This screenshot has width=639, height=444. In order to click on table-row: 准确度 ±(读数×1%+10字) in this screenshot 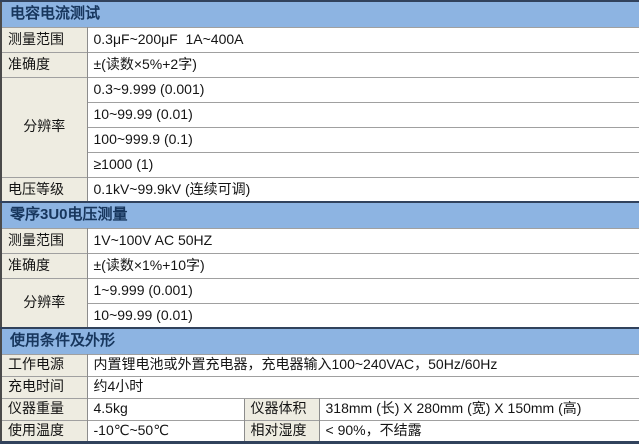, I will do `click(320, 265)`.